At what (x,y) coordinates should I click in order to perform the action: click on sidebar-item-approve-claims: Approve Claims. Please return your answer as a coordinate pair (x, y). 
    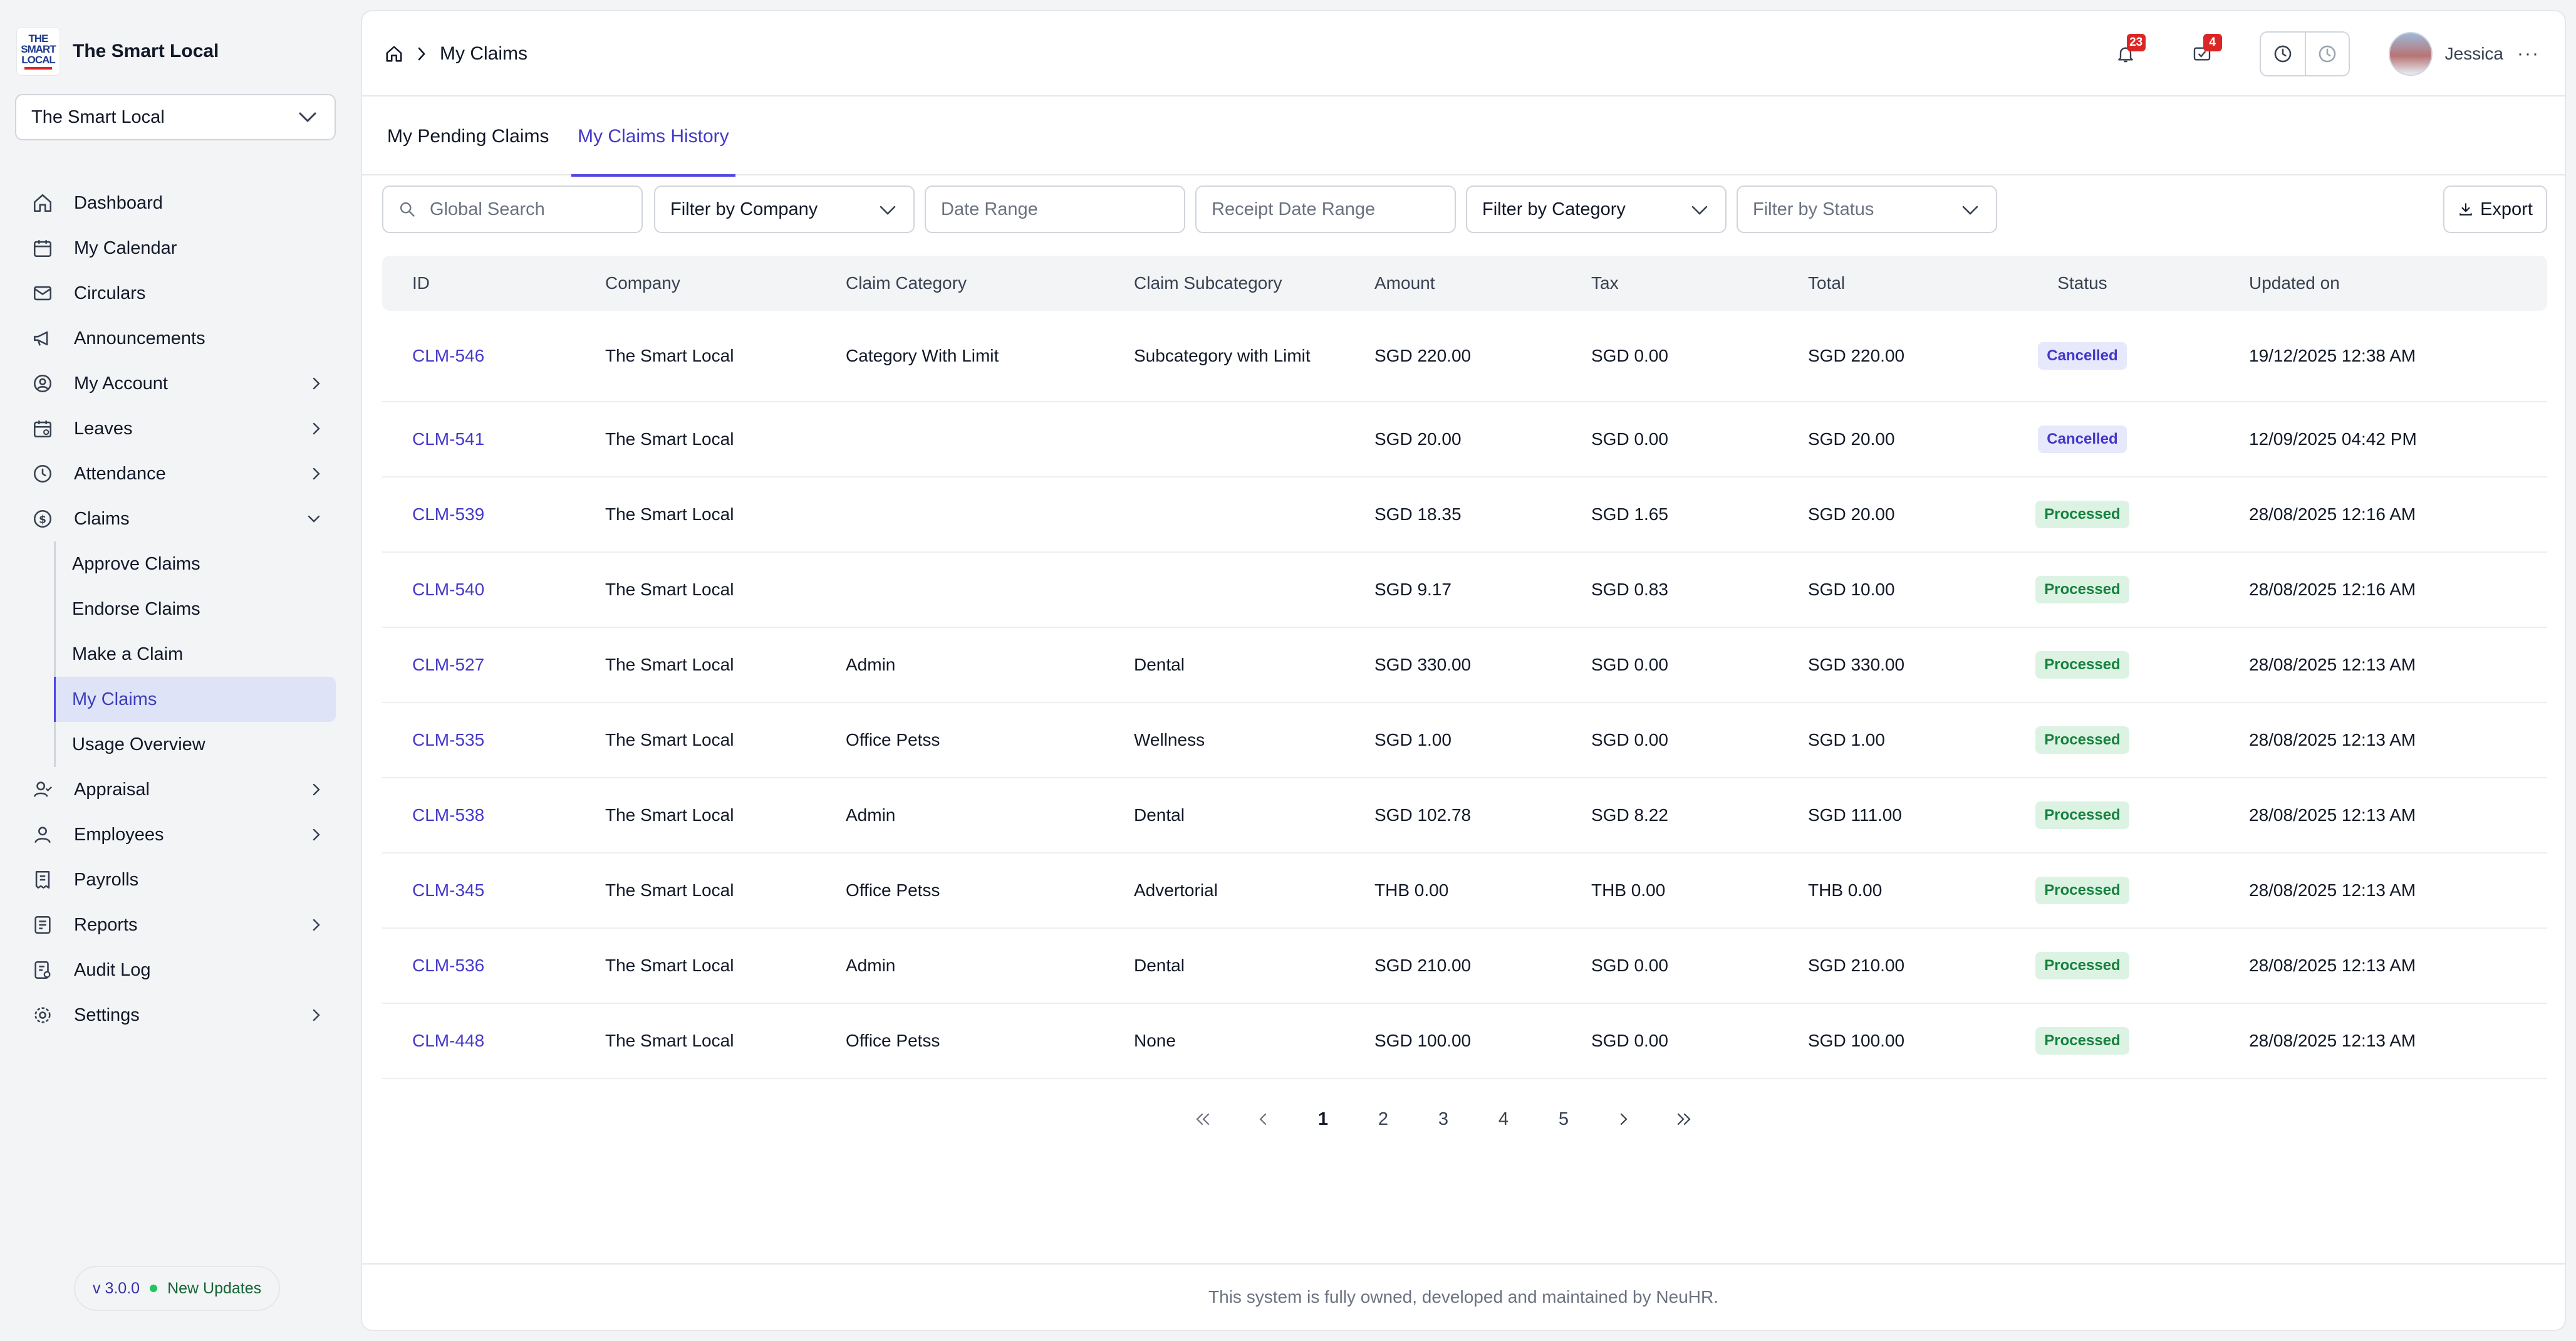
    Looking at the image, I should click on (136, 563).